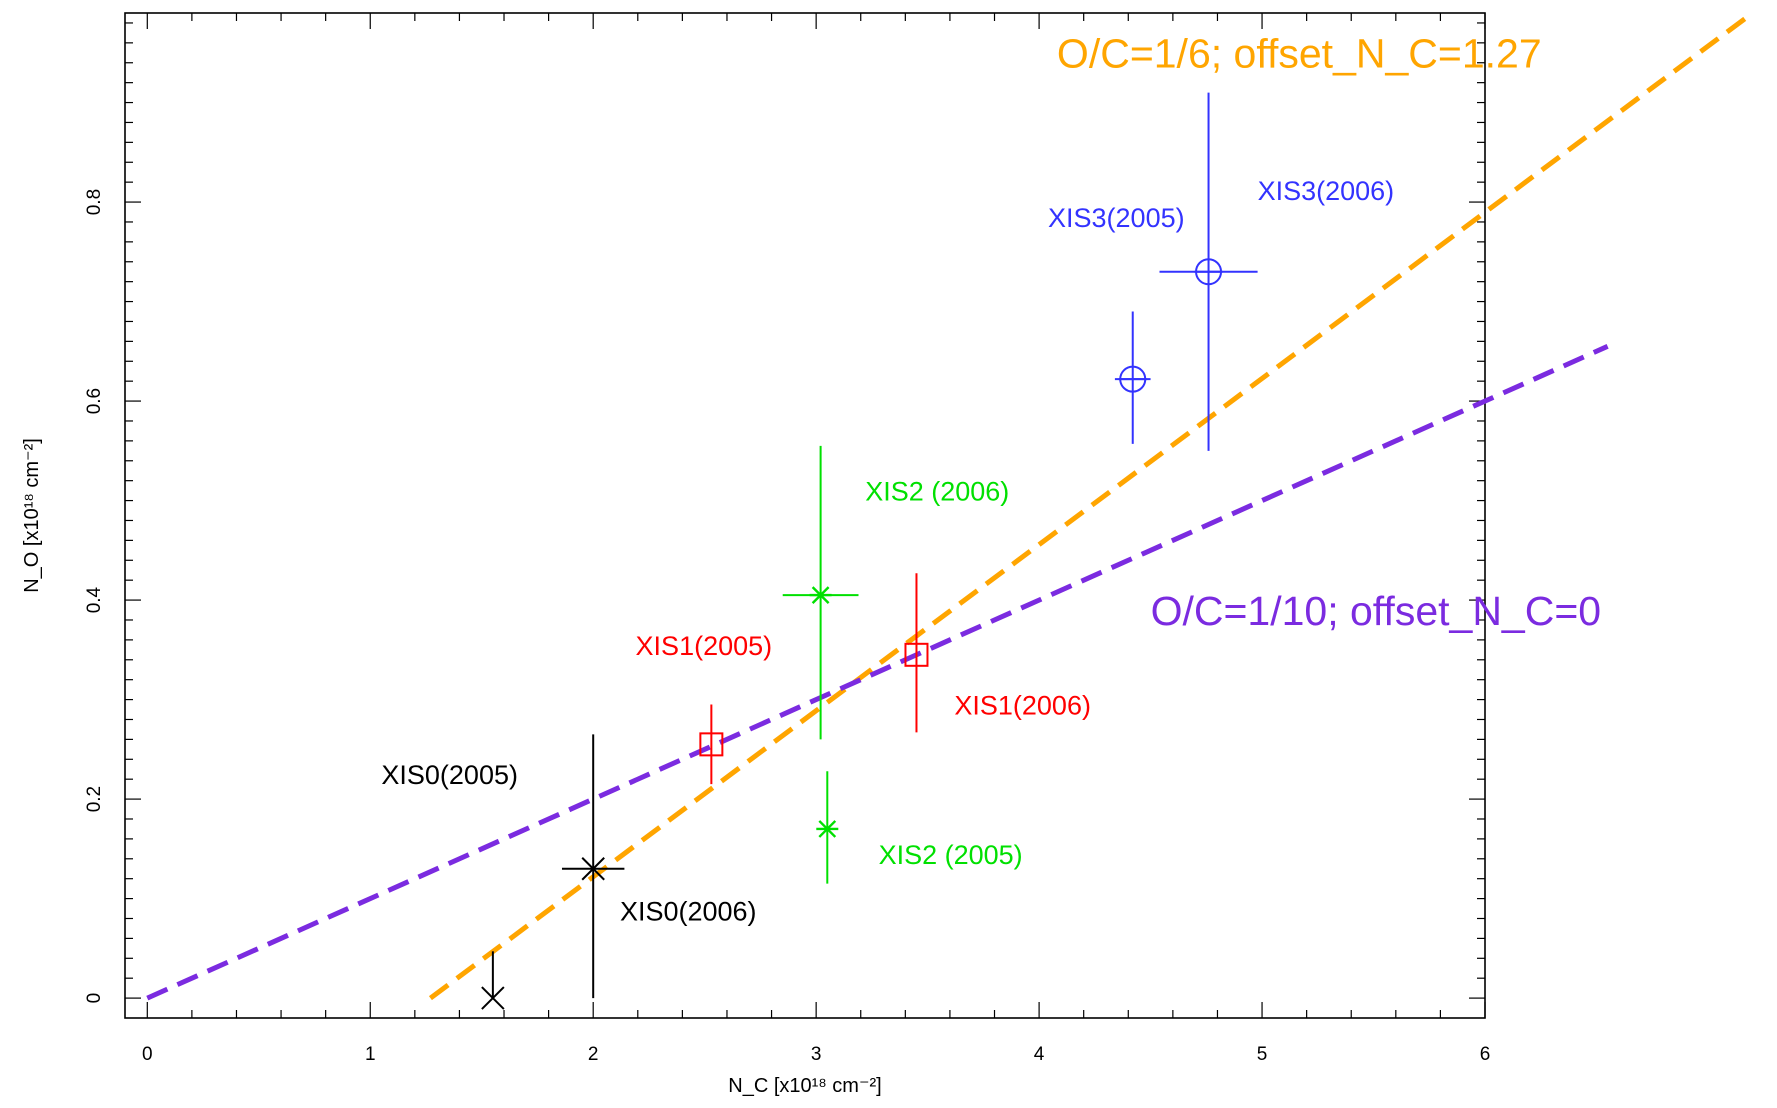 The width and height of the screenshot is (1777, 1108). Describe the element at coordinates (449, 775) in the screenshot. I see `point-label: XIS0(2005)` at that location.